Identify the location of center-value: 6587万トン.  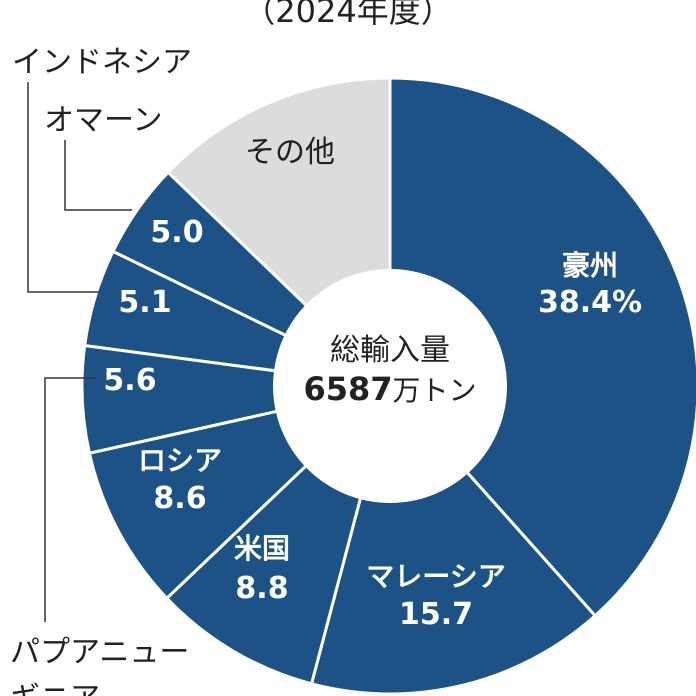
(389, 389).